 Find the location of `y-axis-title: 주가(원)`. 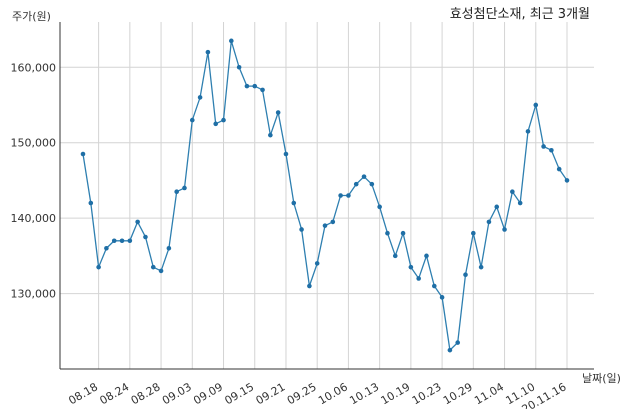

y-axis-title: 주가(원) is located at coordinates (31, 16).